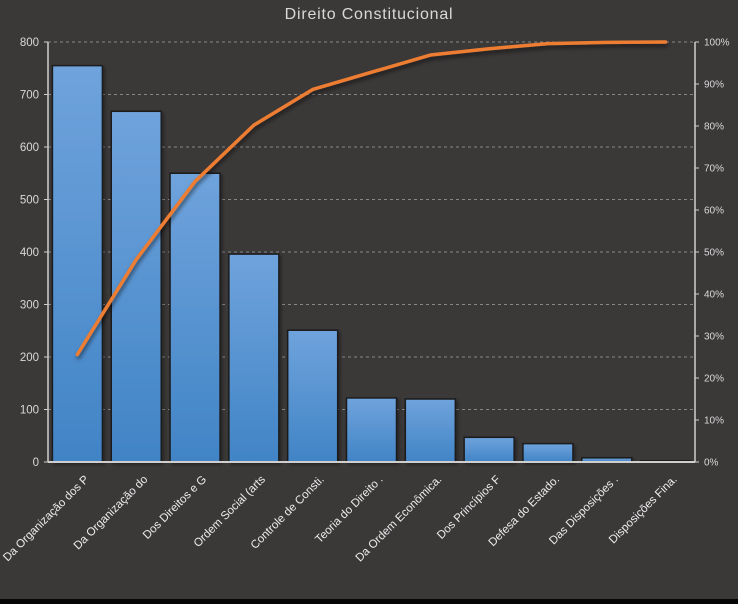 Image resolution: width=738 pixels, height=604 pixels. I want to click on y-right-tick-label: 50%, so click(714, 253).